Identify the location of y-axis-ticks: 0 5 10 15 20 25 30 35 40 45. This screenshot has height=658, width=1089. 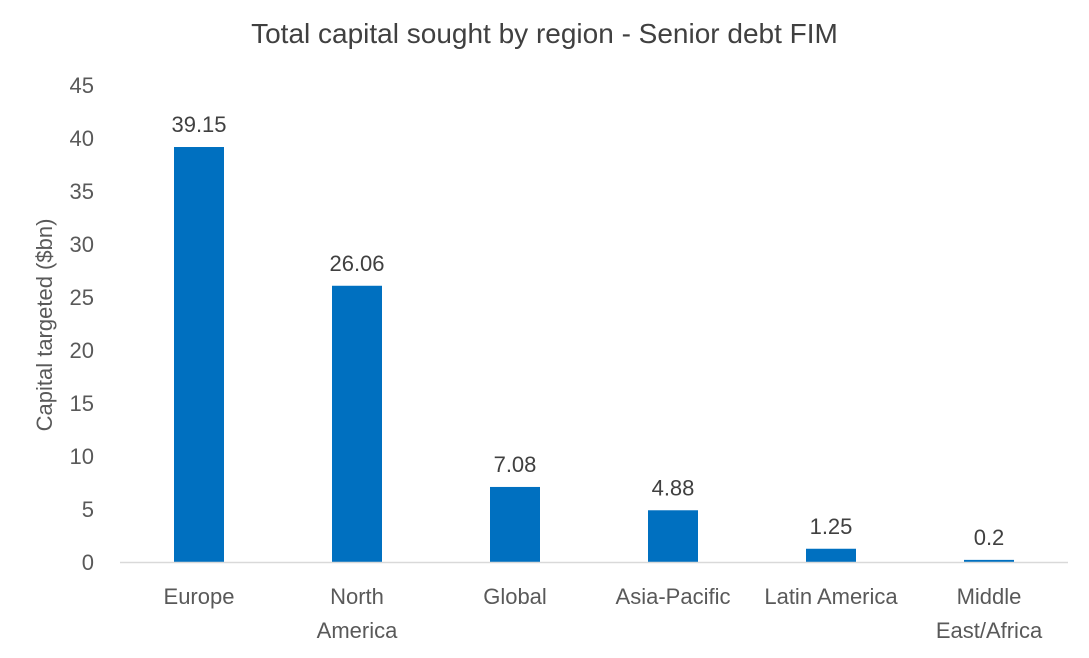
(82, 324).